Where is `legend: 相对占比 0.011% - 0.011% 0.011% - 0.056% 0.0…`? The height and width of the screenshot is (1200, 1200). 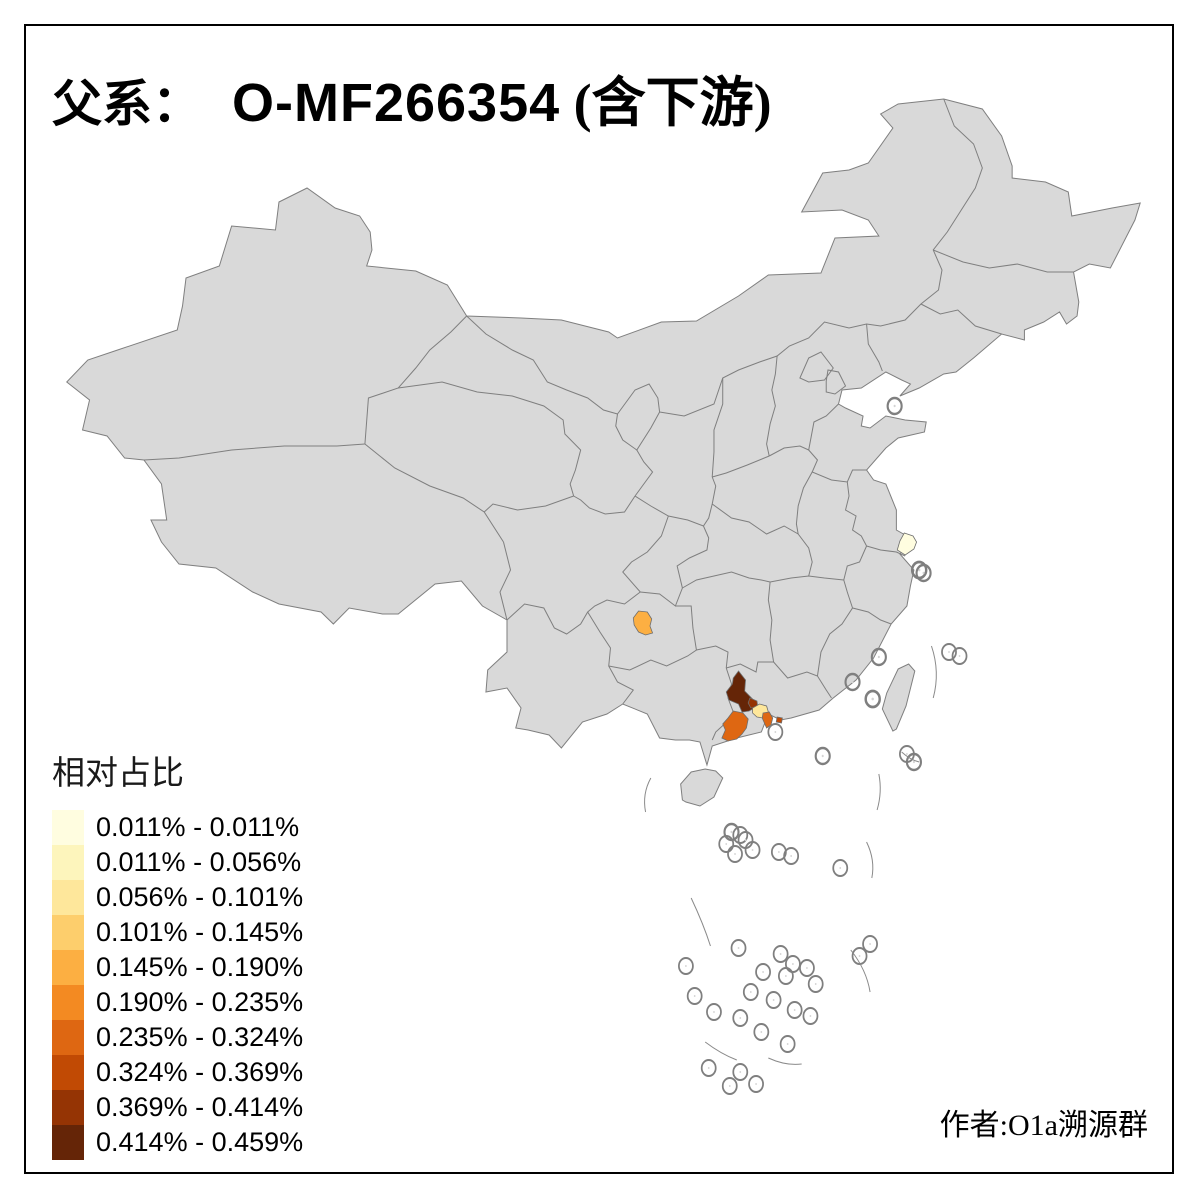
legend: 相对占比 0.011% - 0.011% 0.011% - 0.056% 0.0… is located at coordinates (177, 953).